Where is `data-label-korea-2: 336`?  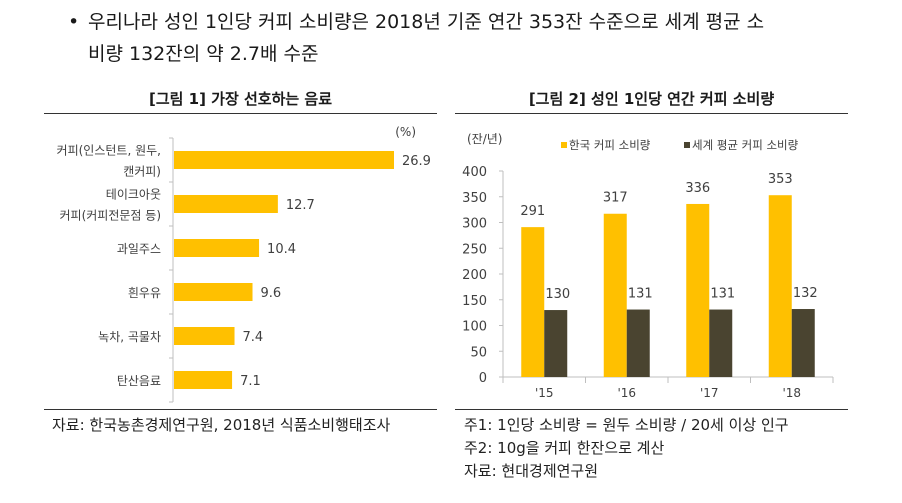
data-label-korea-2: 336 is located at coordinates (697, 188).